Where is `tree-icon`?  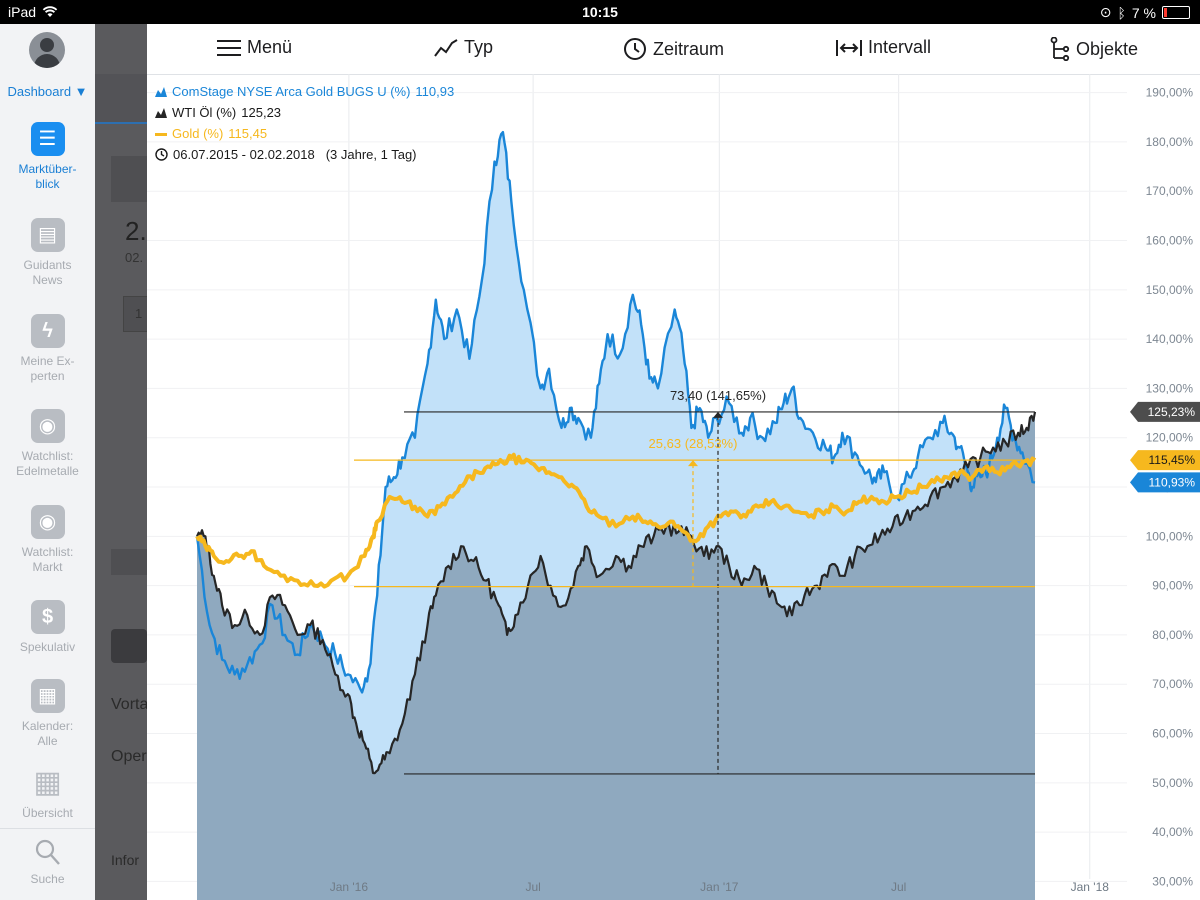
tree-icon is located at coordinates (1060, 49).